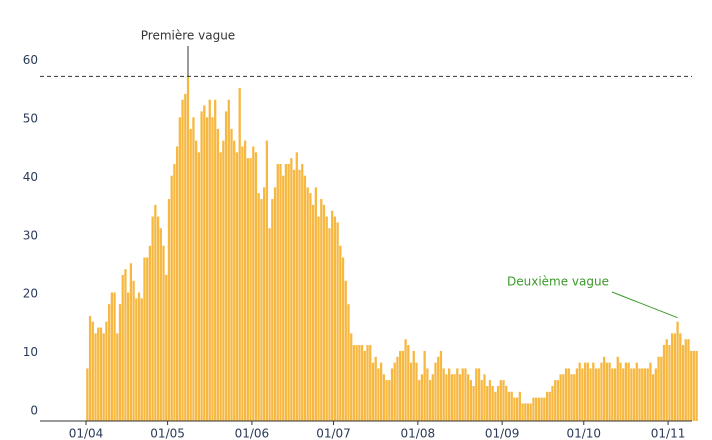 The height and width of the screenshot is (440, 712). Describe the element at coordinates (30, 177) in the screenshot. I see `y-tick-label: 40` at that location.